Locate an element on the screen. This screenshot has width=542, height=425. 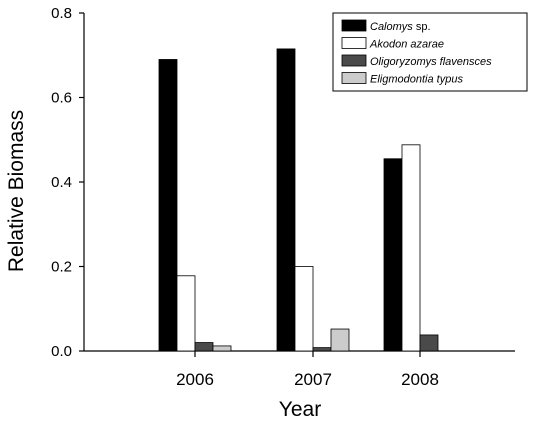
legend-label: Oligoryzomys flavensces is located at coordinates (431, 62).